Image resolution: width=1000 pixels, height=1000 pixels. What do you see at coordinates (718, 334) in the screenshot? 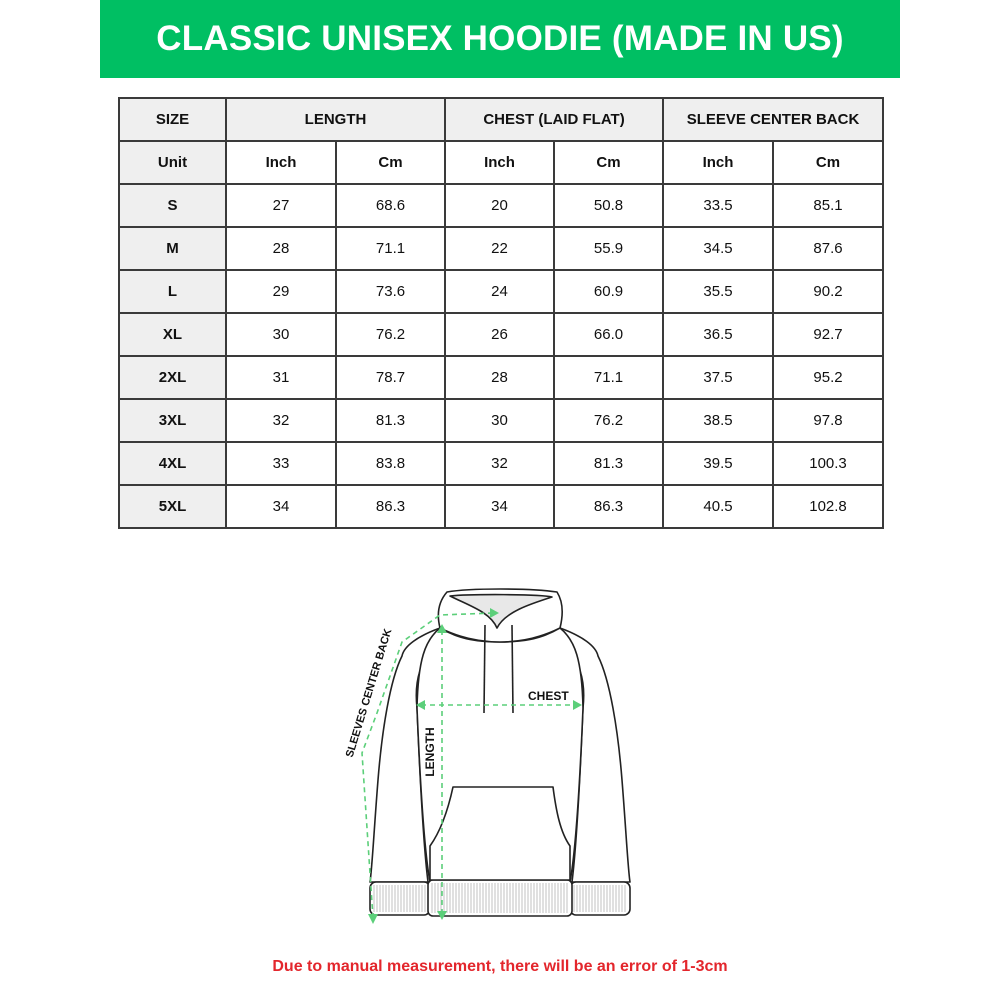
I see `value-cell: 36.5` at bounding box center [718, 334].